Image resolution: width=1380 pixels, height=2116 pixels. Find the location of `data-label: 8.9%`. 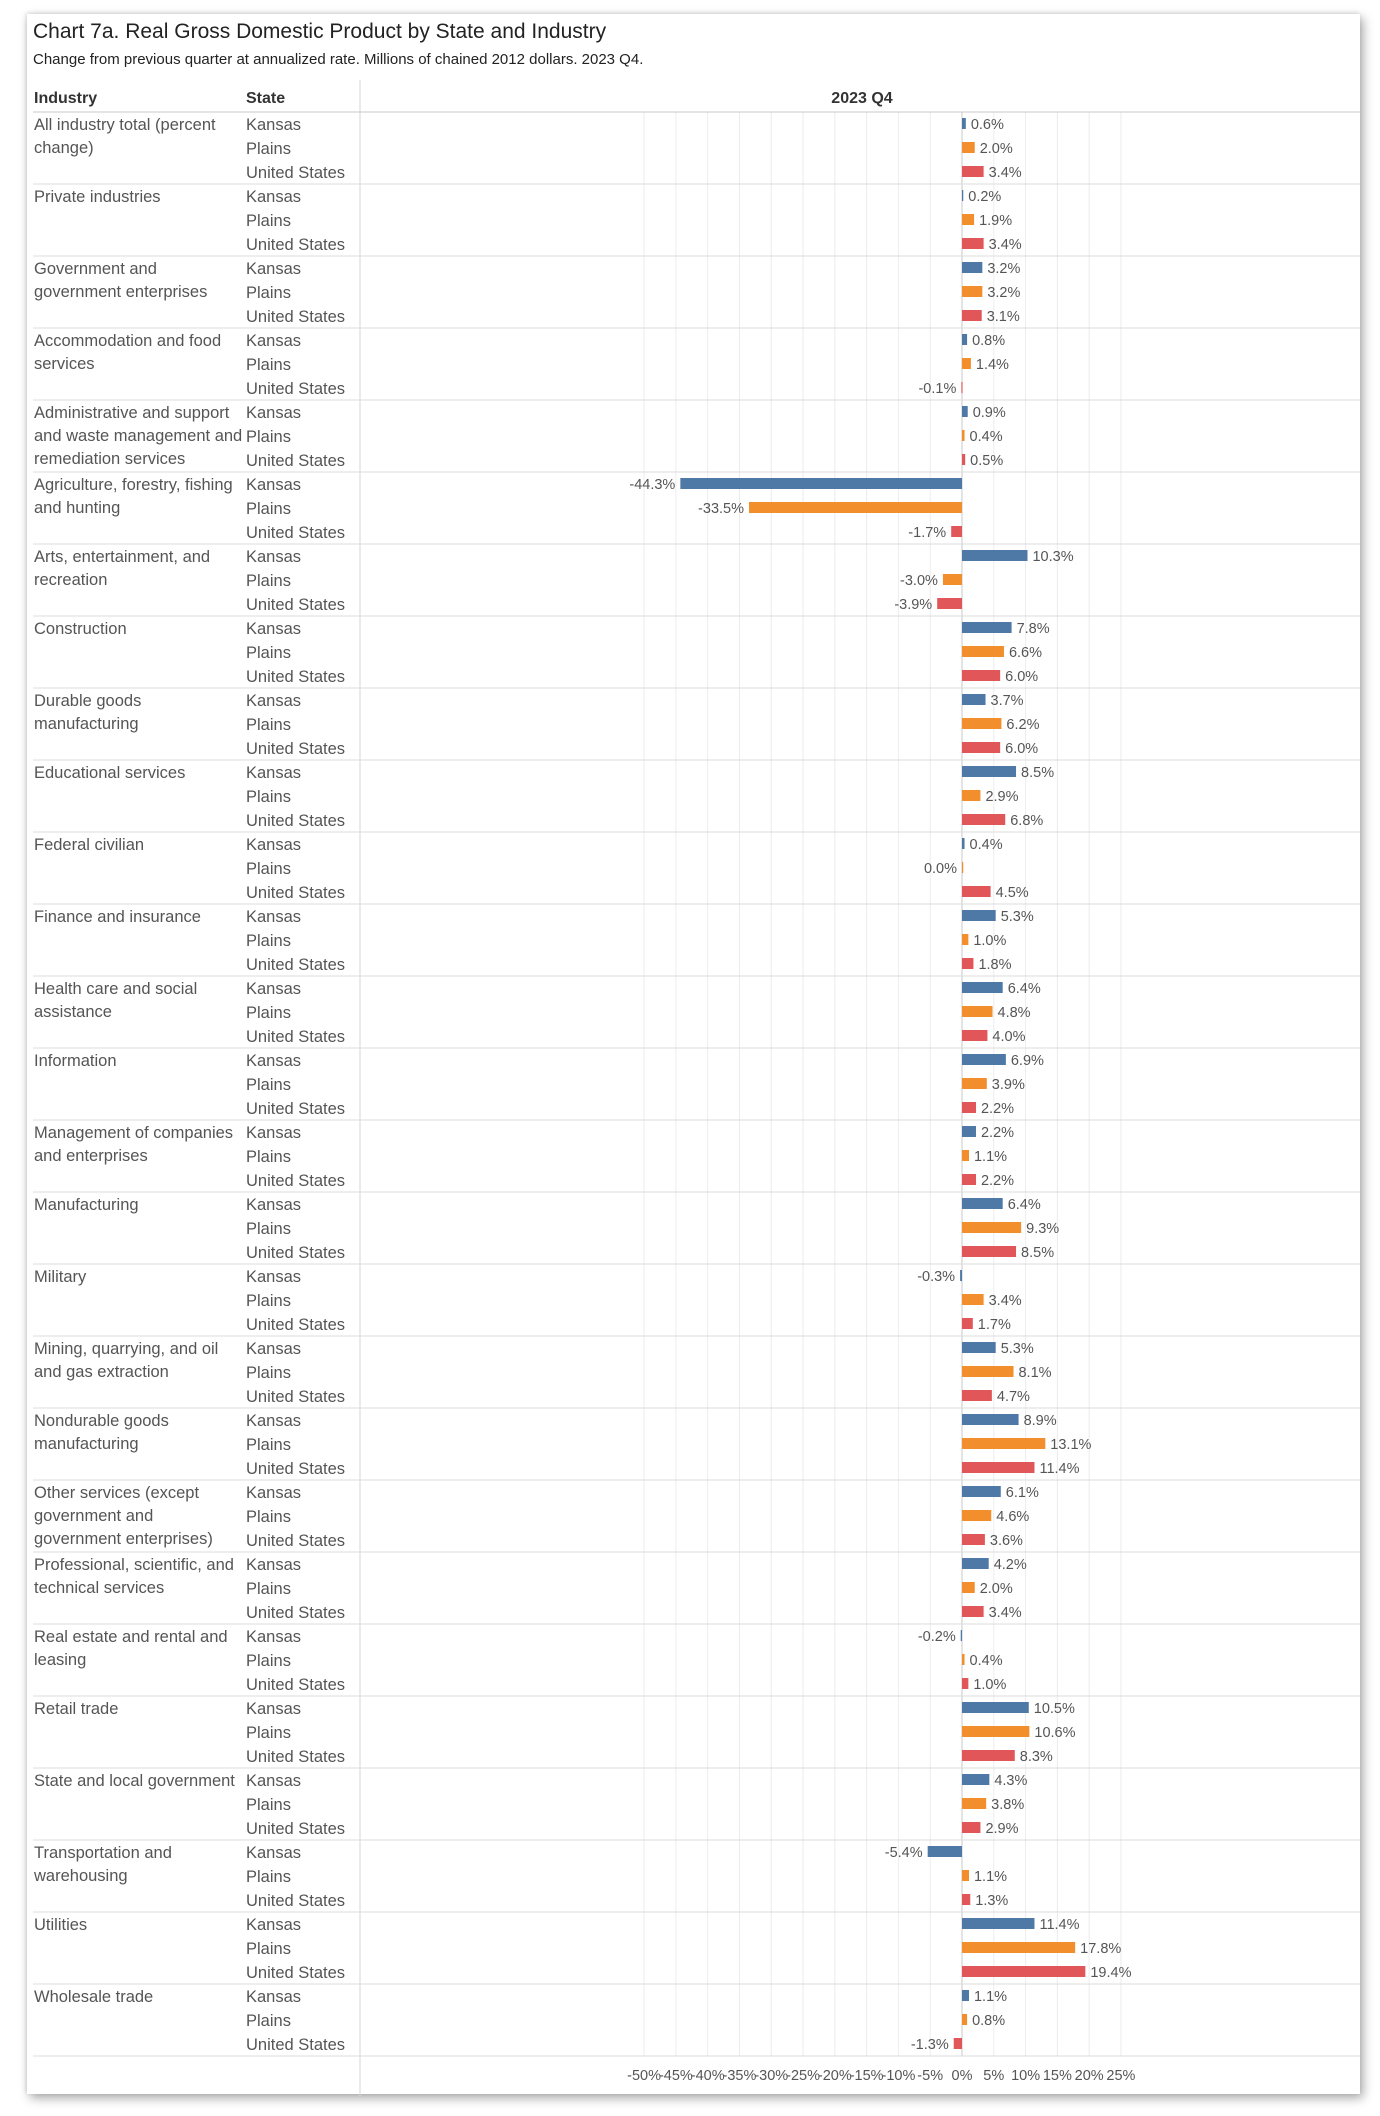

data-label: 8.9% is located at coordinates (1040, 1421).